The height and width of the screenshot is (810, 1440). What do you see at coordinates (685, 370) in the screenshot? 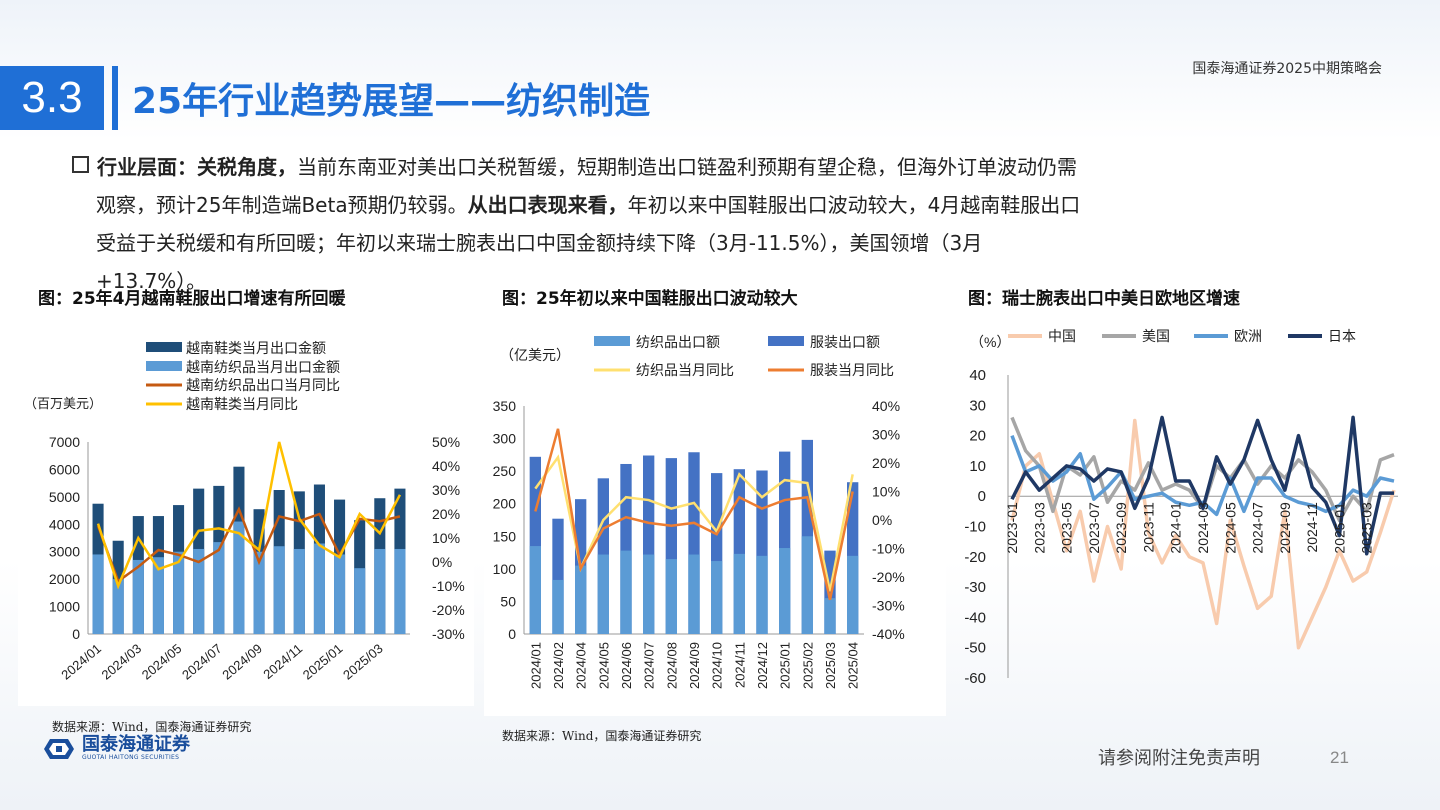
I see `chart2-legend-label-2: 纺织品当月同比` at bounding box center [685, 370].